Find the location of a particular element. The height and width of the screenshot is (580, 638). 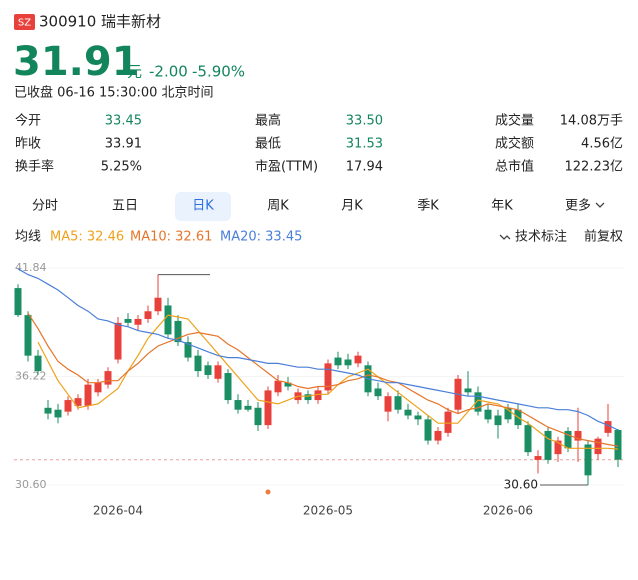

annotate-icon is located at coordinates (505, 237).